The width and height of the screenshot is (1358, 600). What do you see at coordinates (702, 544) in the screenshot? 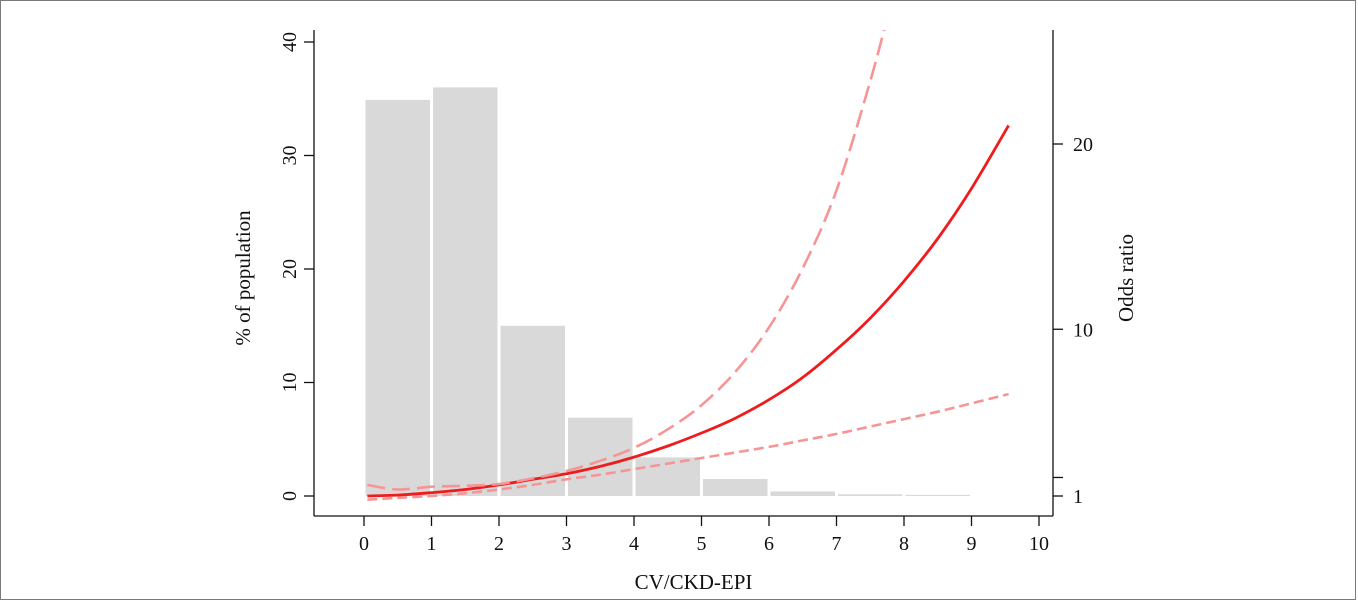
I see `x-tick-label: 5` at bounding box center [702, 544].